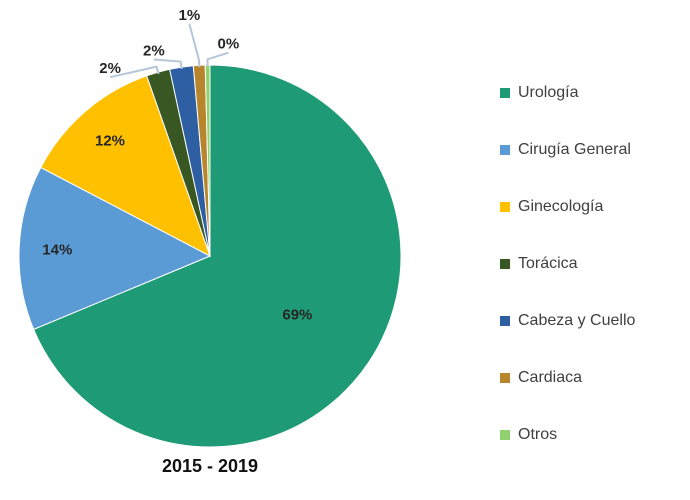 This screenshot has height=500, width=690. What do you see at coordinates (125, 166) in the screenshot?
I see `pie-slice-ginecologia` at bounding box center [125, 166].